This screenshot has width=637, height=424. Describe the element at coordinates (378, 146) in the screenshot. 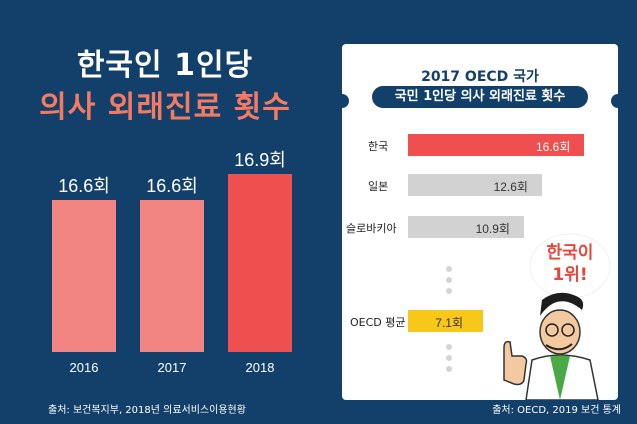

I see `row-label: 한국` at that location.